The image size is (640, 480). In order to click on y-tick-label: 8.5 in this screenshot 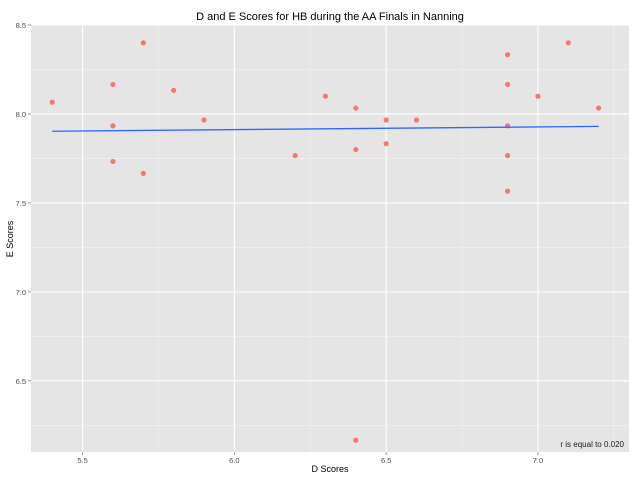, I will do `click(21, 25)`.